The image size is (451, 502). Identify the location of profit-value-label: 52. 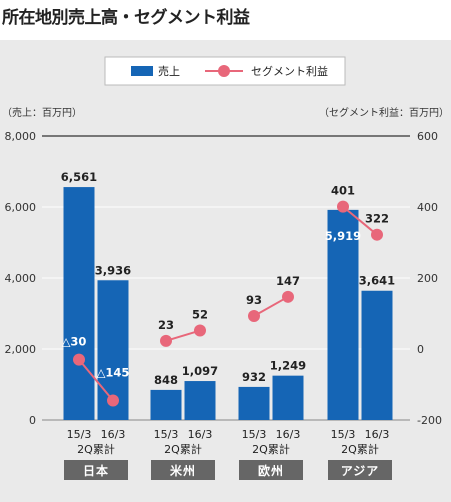
(200, 315).